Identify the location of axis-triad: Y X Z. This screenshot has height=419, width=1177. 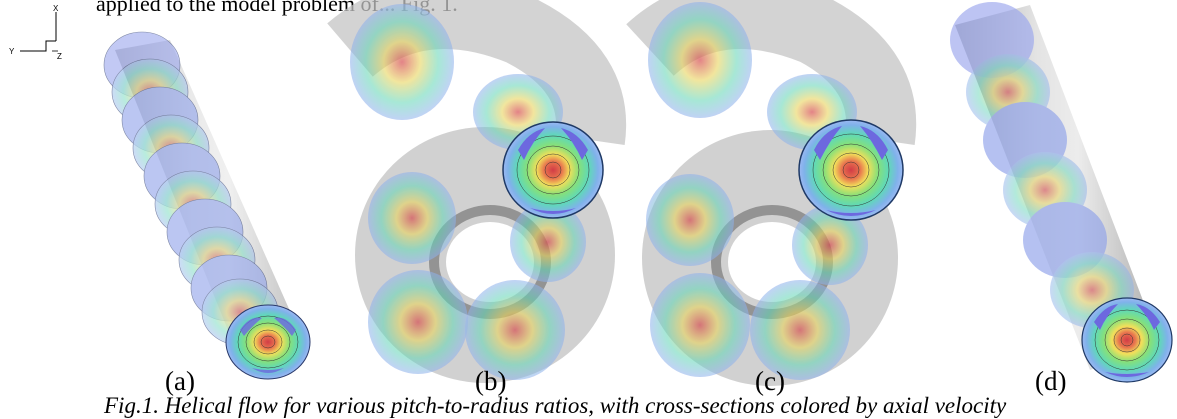
(35, 32).